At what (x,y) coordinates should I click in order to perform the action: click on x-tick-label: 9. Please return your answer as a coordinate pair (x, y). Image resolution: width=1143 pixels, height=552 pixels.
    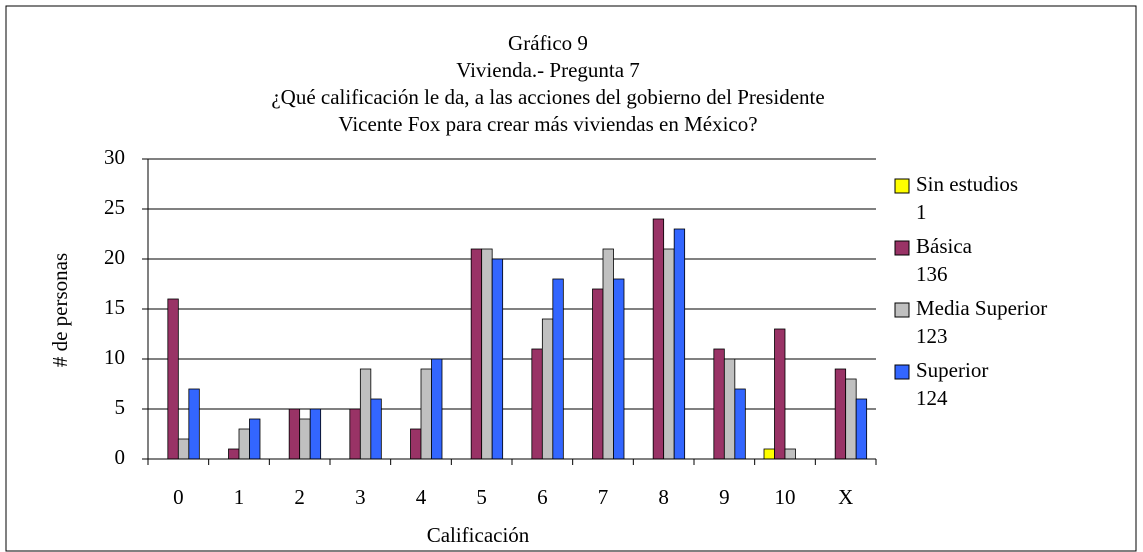
    Looking at the image, I should click on (724, 497).